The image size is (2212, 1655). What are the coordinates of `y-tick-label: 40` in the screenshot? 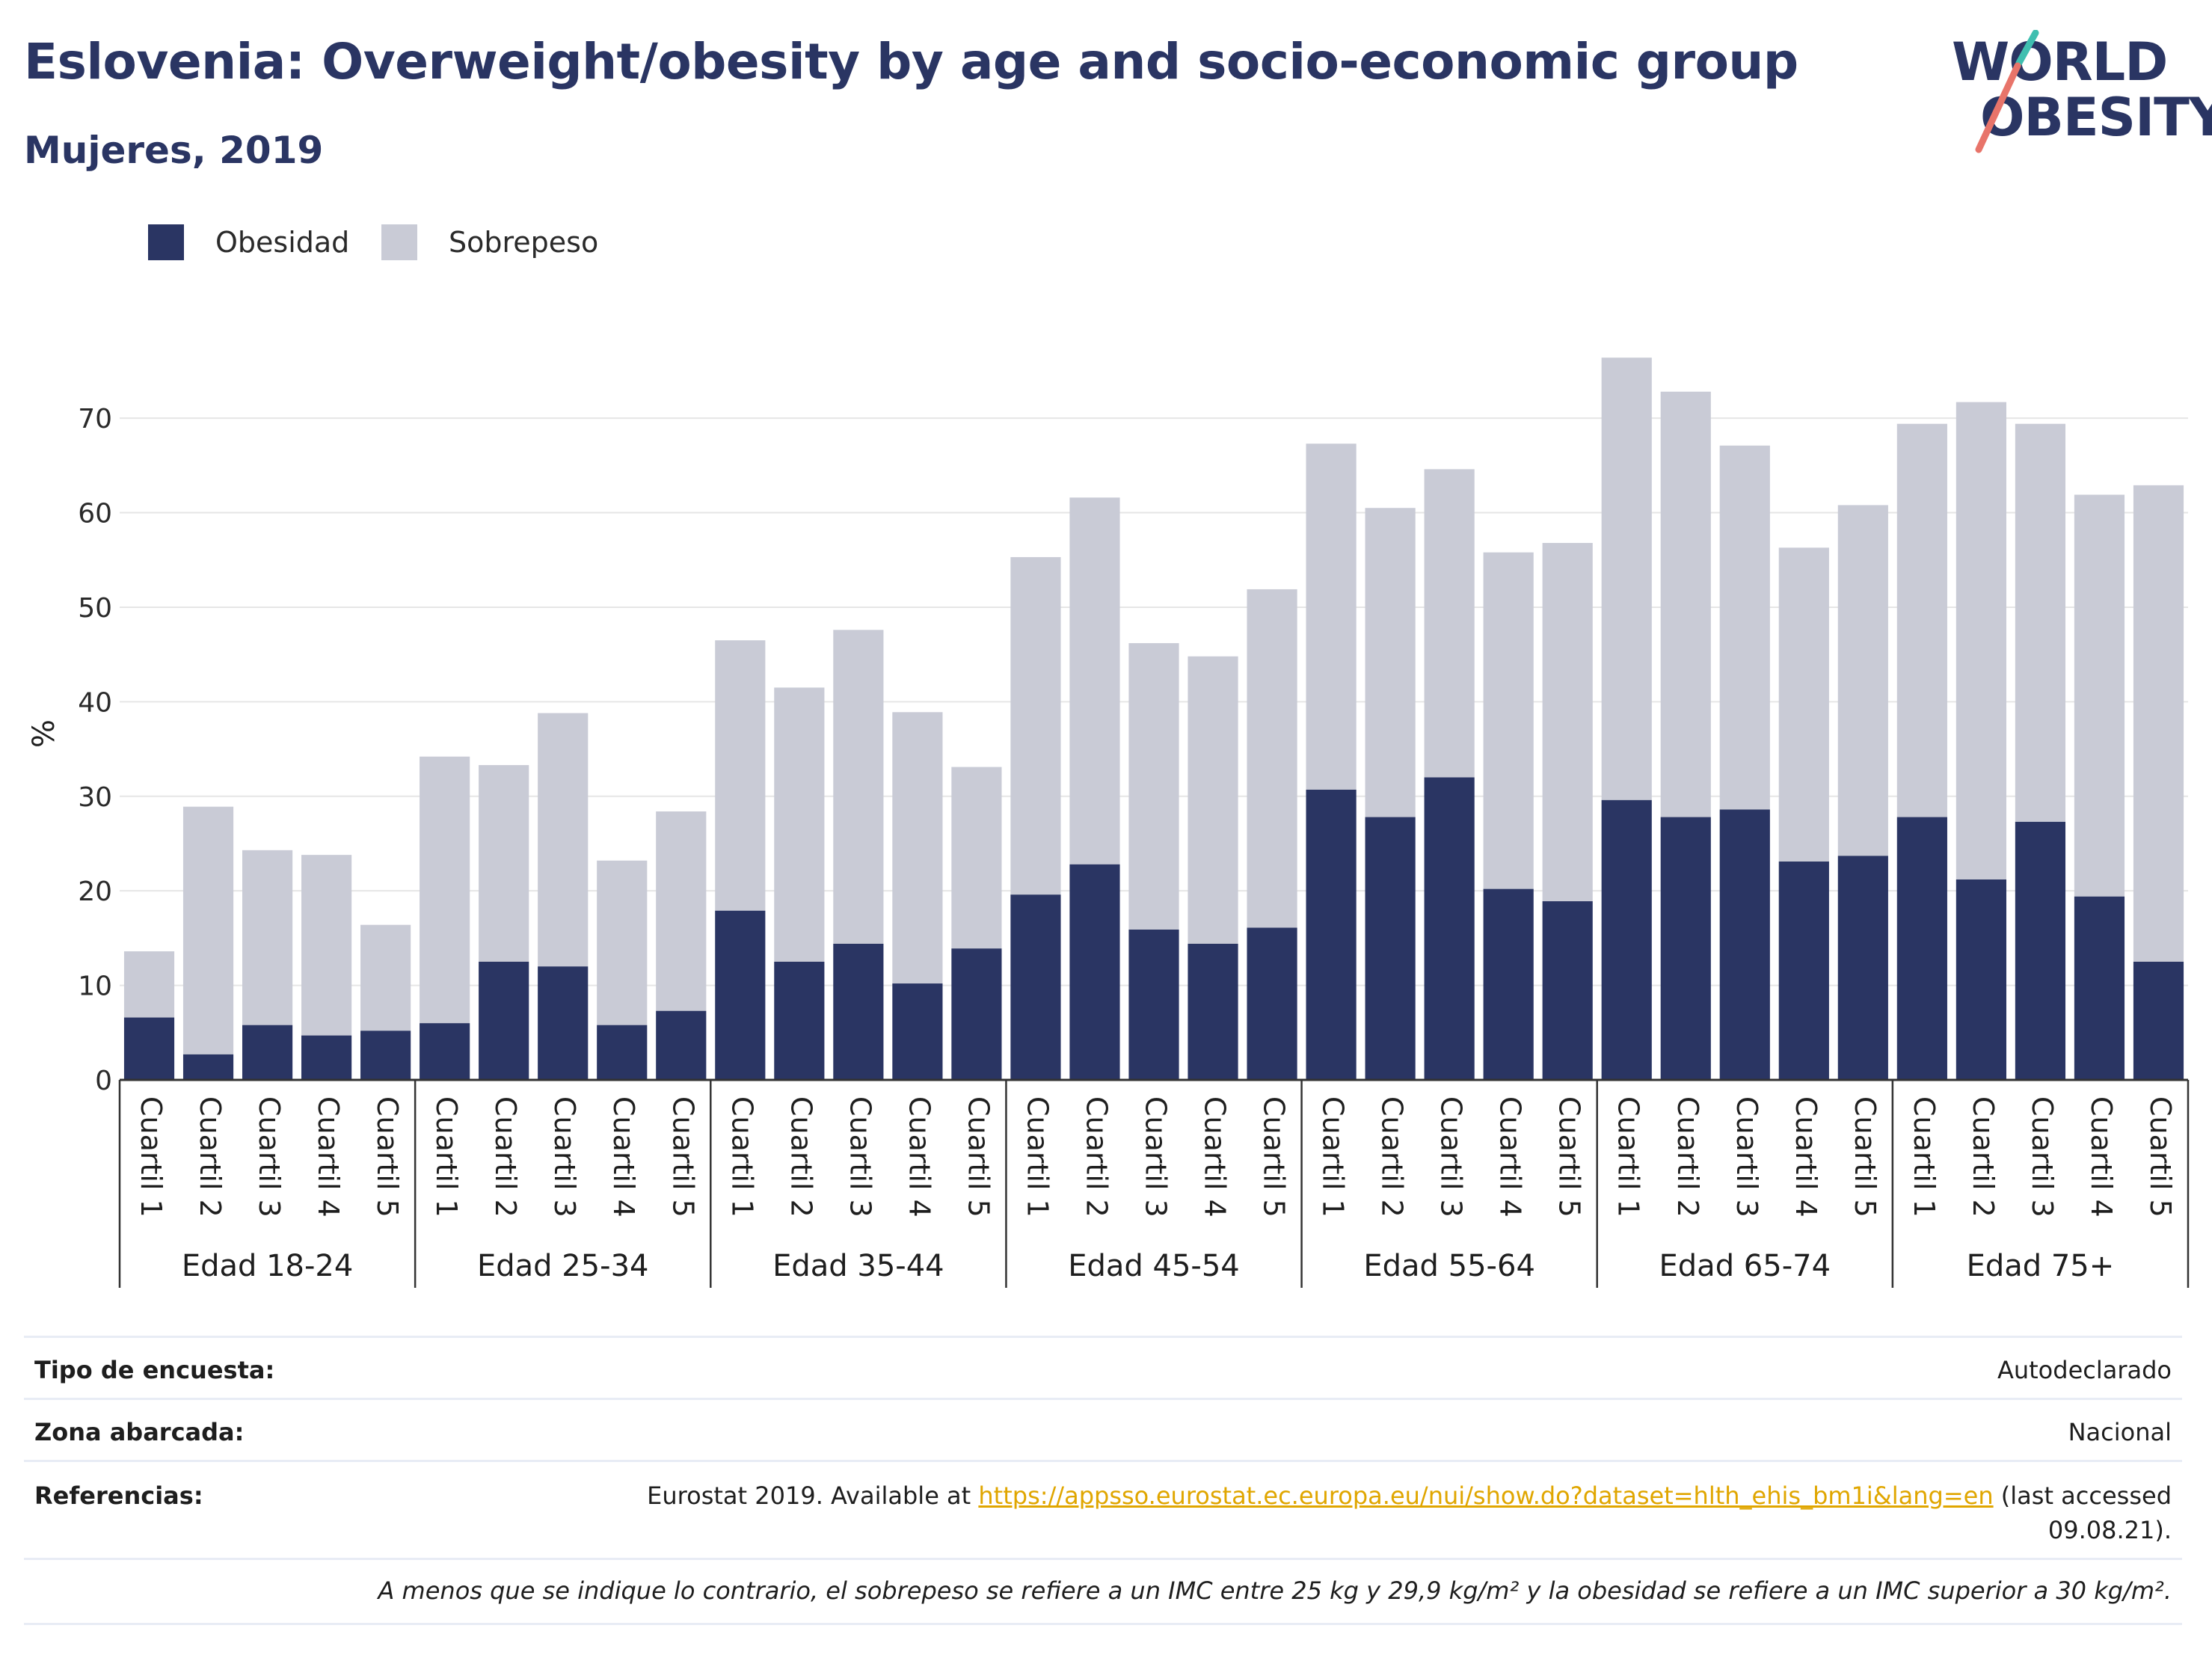 It's located at (95, 702).